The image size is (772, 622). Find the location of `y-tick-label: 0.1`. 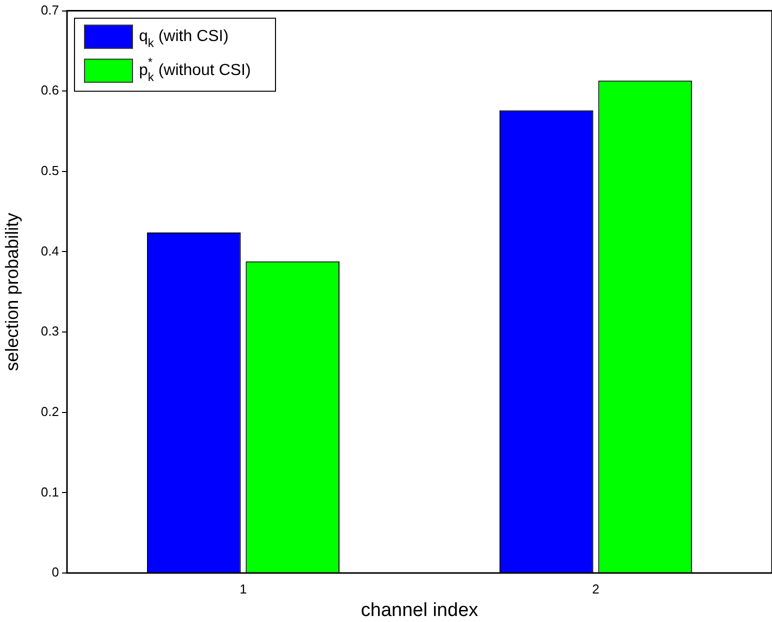

y-tick-label: 0.1 is located at coordinates (49, 492).